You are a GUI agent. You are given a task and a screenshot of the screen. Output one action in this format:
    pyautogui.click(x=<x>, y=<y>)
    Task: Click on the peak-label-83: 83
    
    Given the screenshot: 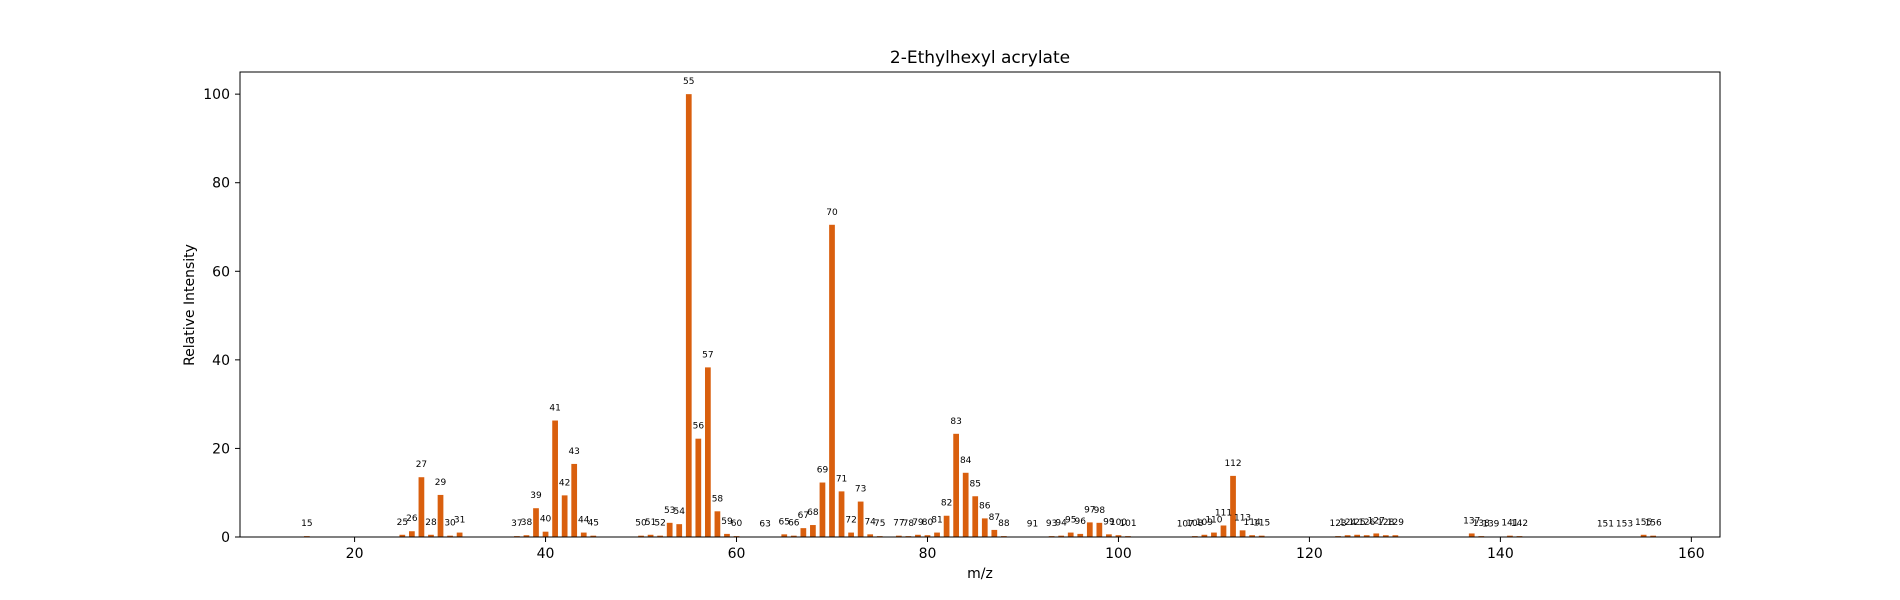 What is the action you would take?
    pyautogui.click(x=955, y=422)
    